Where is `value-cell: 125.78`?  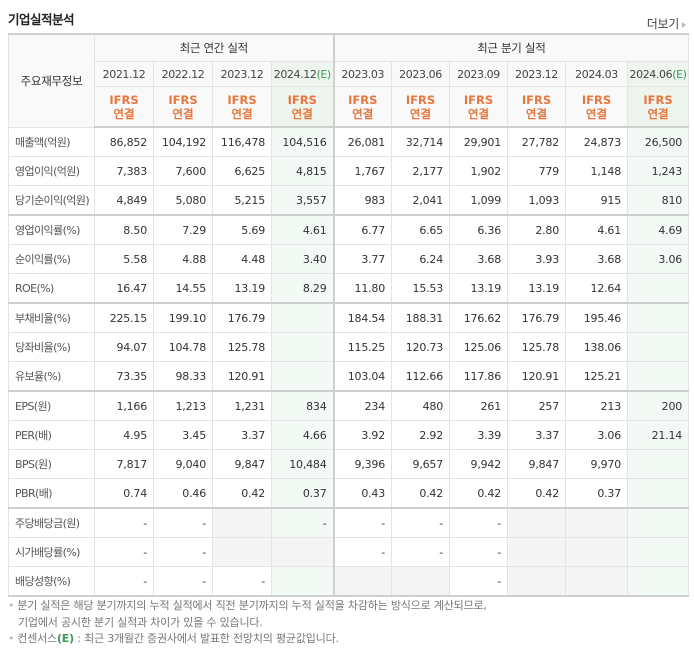 value-cell: 125.78 is located at coordinates (537, 347).